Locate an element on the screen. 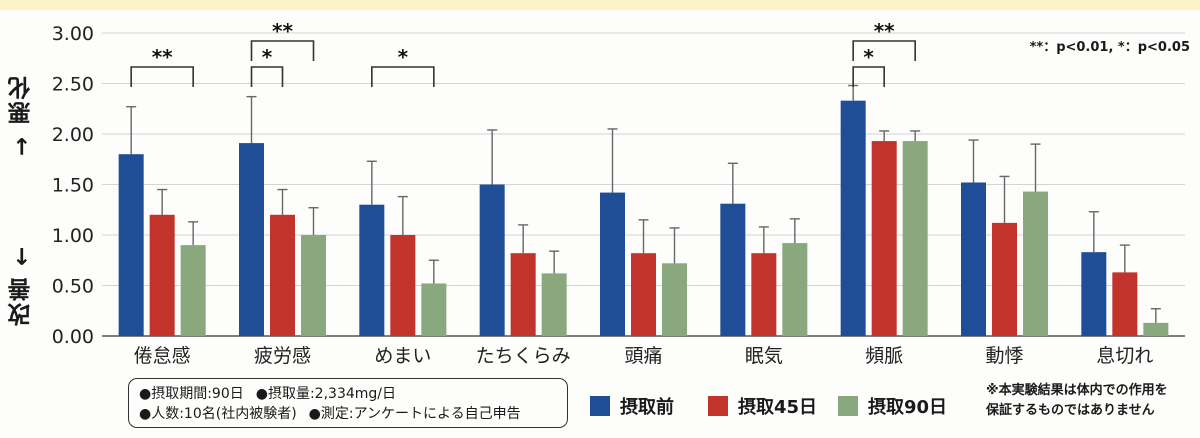 Image resolution: width=1200 pixels, height=438 pixels. y-tick-label: 1.00 is located at coordinates (73, 236).